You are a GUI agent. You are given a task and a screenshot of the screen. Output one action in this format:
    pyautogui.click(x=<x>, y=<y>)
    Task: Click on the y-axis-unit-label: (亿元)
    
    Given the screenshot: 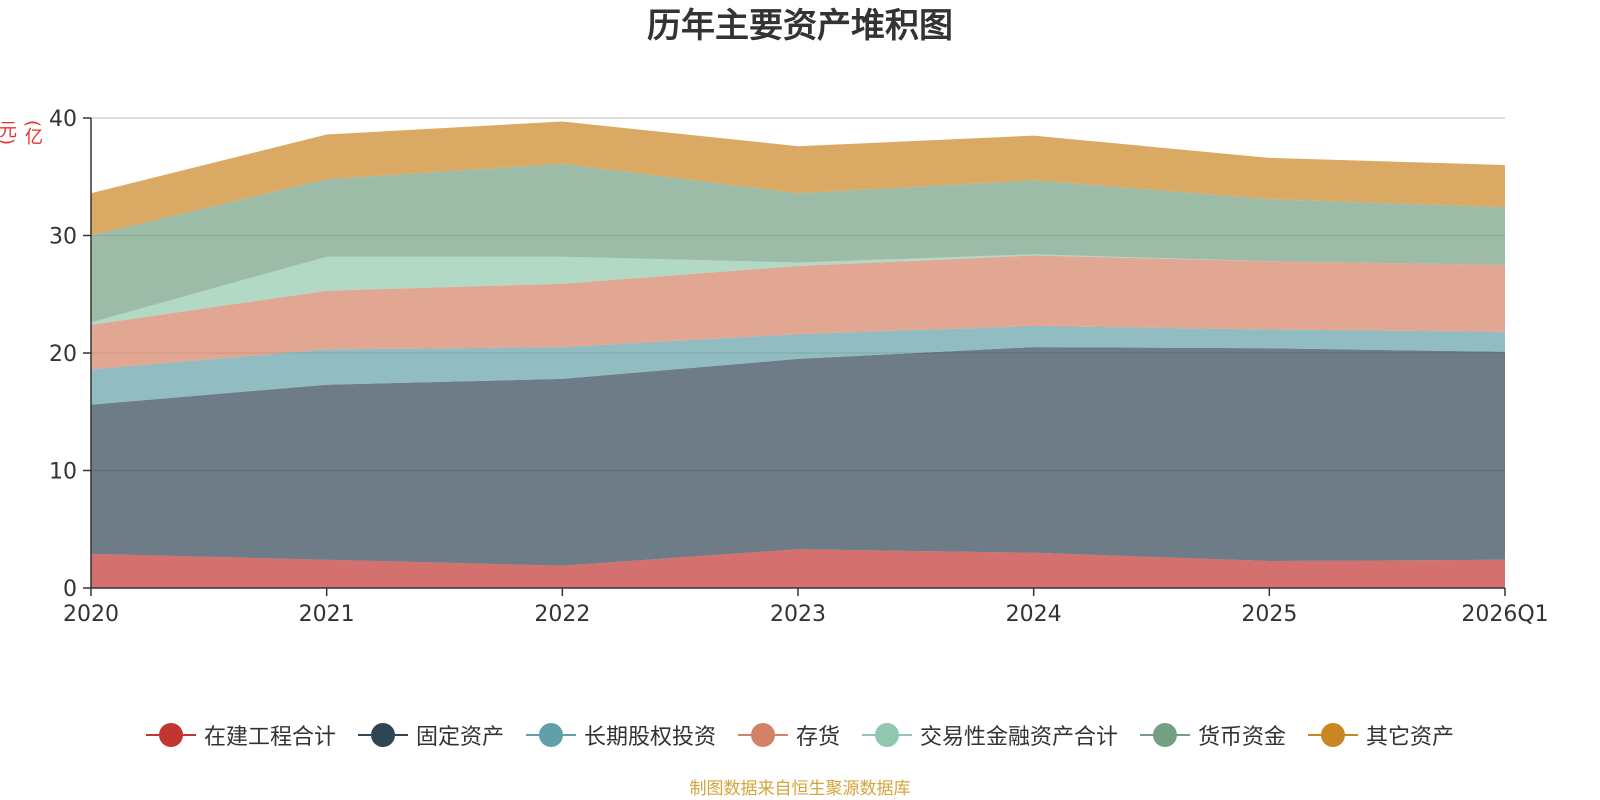 What is the action you would take?
    pyautogui.click(x=21, y=133)
    